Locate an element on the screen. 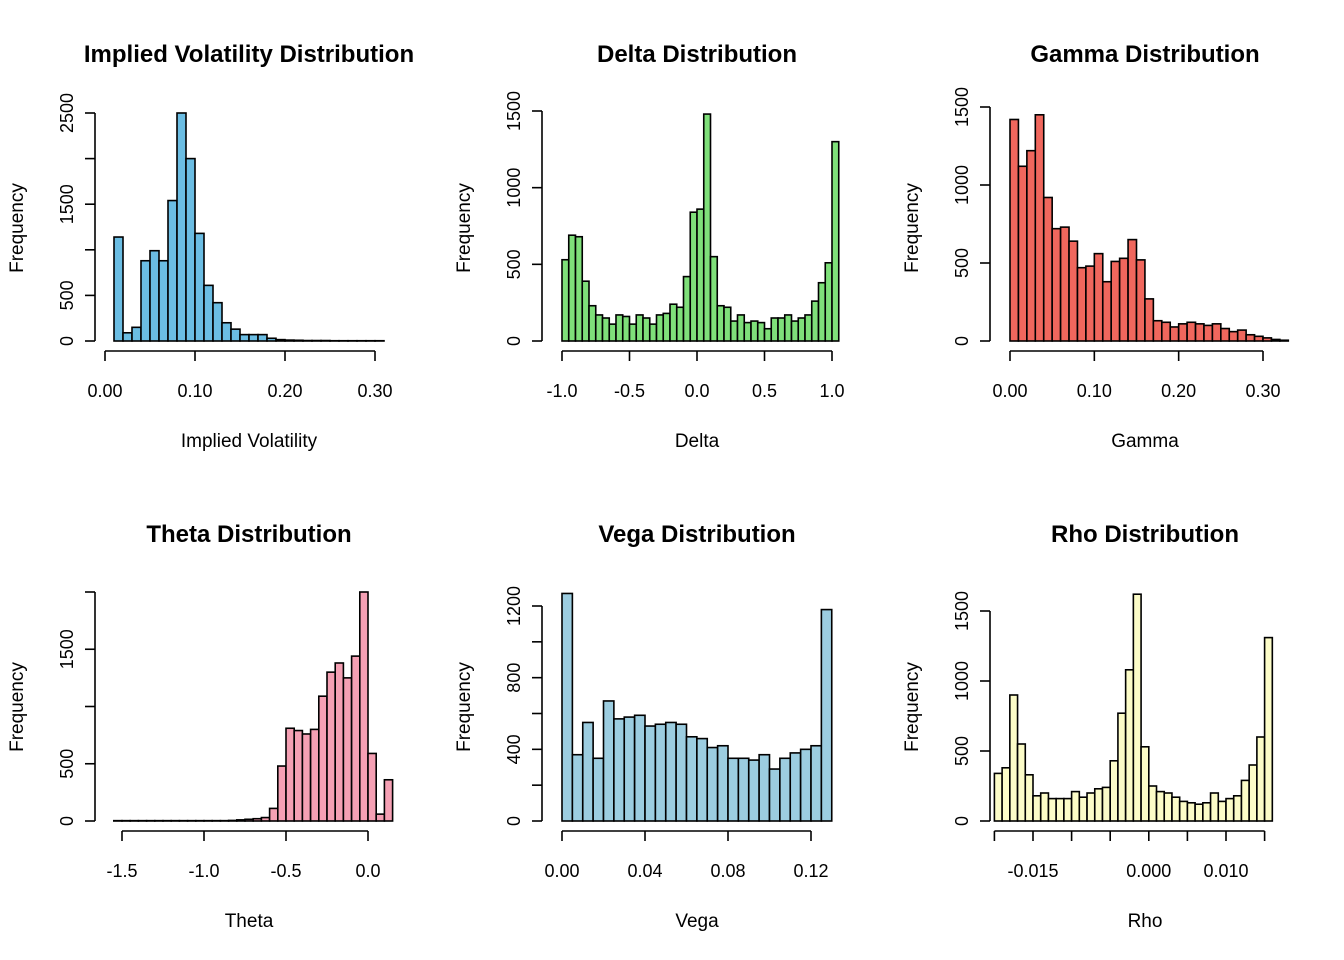  chart-title: Rho Distribution is located at coordinates (1145, 534).